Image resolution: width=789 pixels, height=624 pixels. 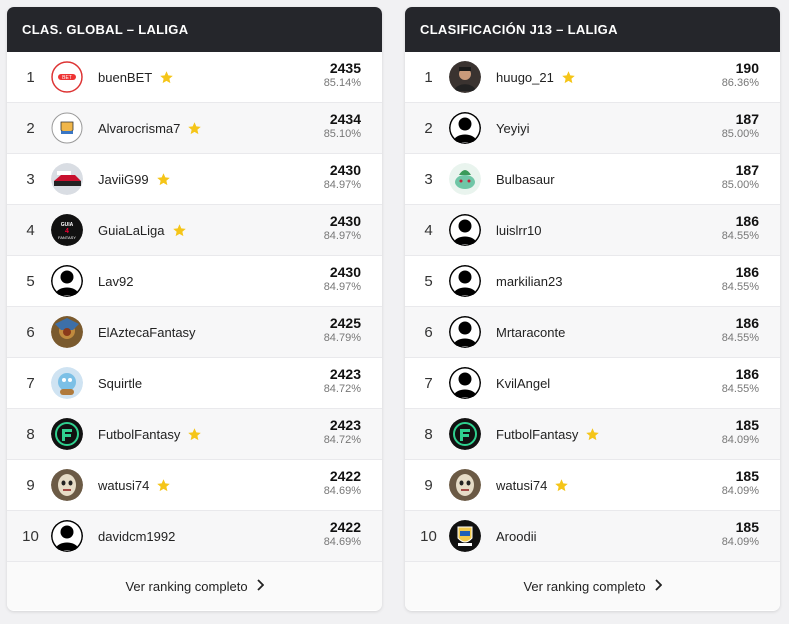 I want to click on percentage-value: 84.97%, so click(x=342, y=236).